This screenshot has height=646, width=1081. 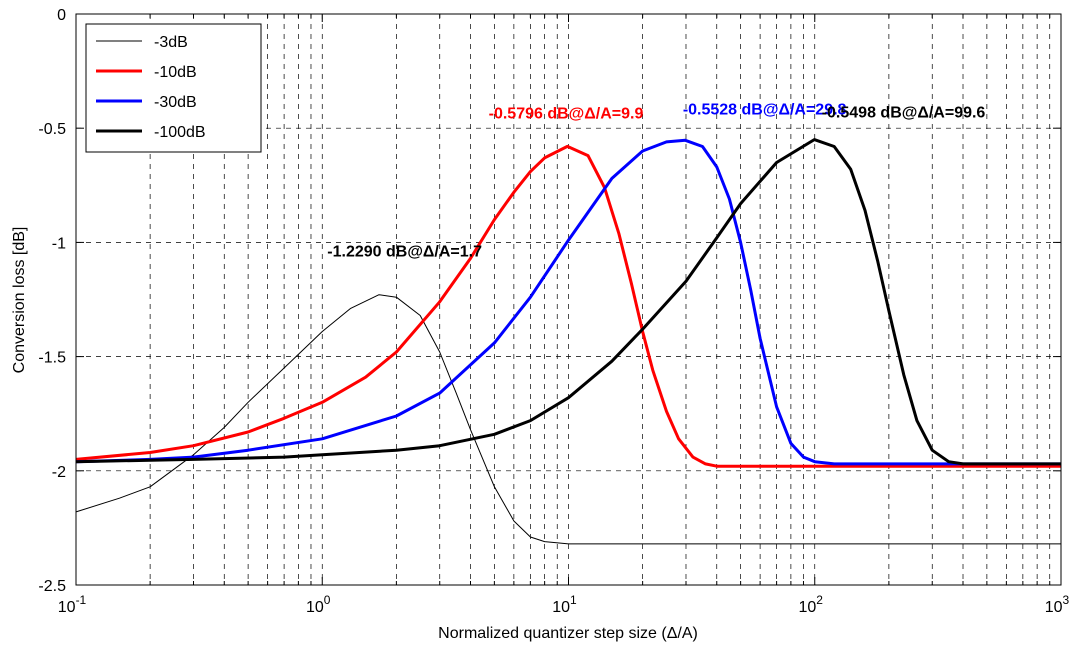 What do you see at coordinates (318, 604) in the screenshot?
I see `x-tick-label: 10⁰` at bounding box center [318, 604].